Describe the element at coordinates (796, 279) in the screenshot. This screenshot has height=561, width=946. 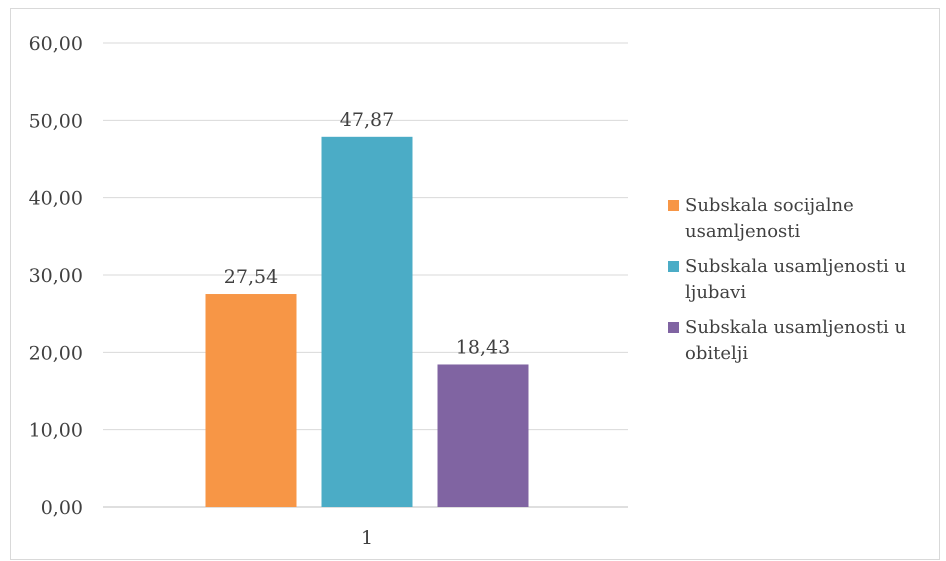
I see `legend-label-love: Subskala usamljenosti u ljubavi` at that location.